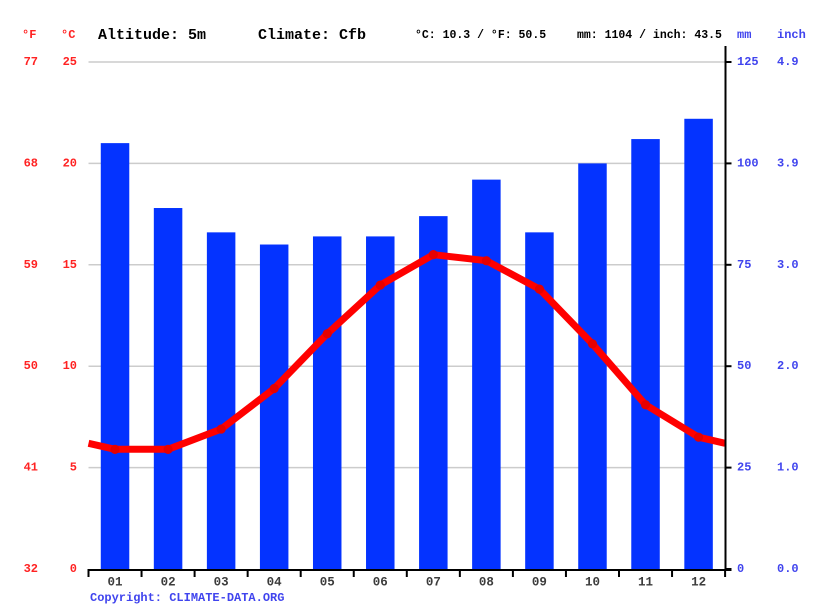  I want to click on tick-label-inch: 2.0, so click(788, 366).